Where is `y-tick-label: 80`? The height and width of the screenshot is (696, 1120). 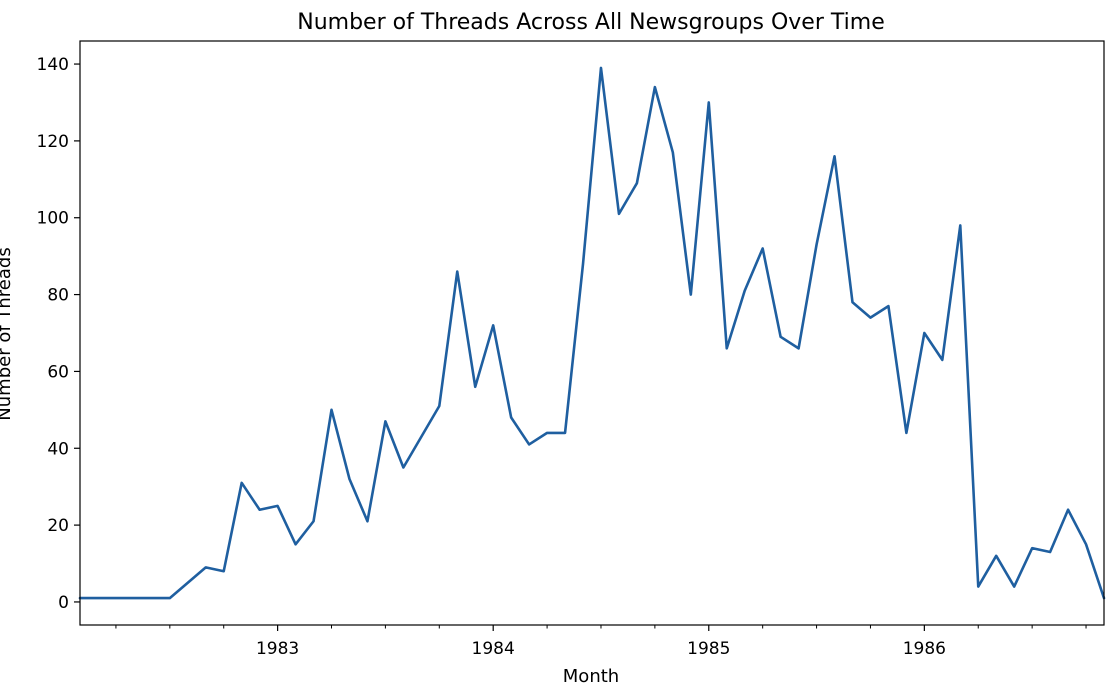 y-tick-label: 80 is located at coordinates (58, 296).